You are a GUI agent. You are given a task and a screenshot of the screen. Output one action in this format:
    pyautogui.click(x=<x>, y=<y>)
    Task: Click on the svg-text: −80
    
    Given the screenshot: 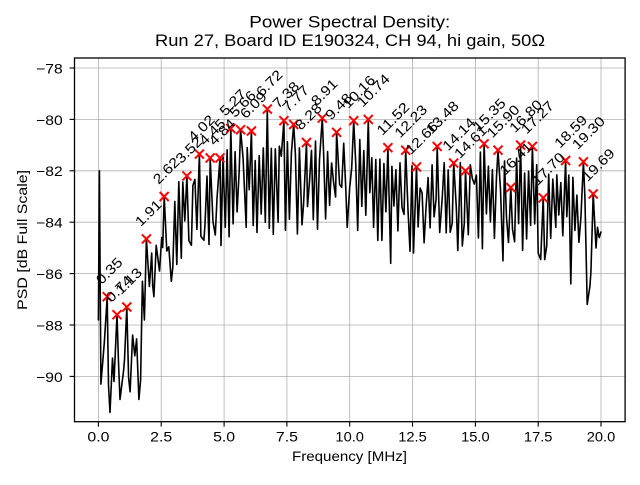 What is the action you would take?
    pyautogui.click(x=49, y=120)
    